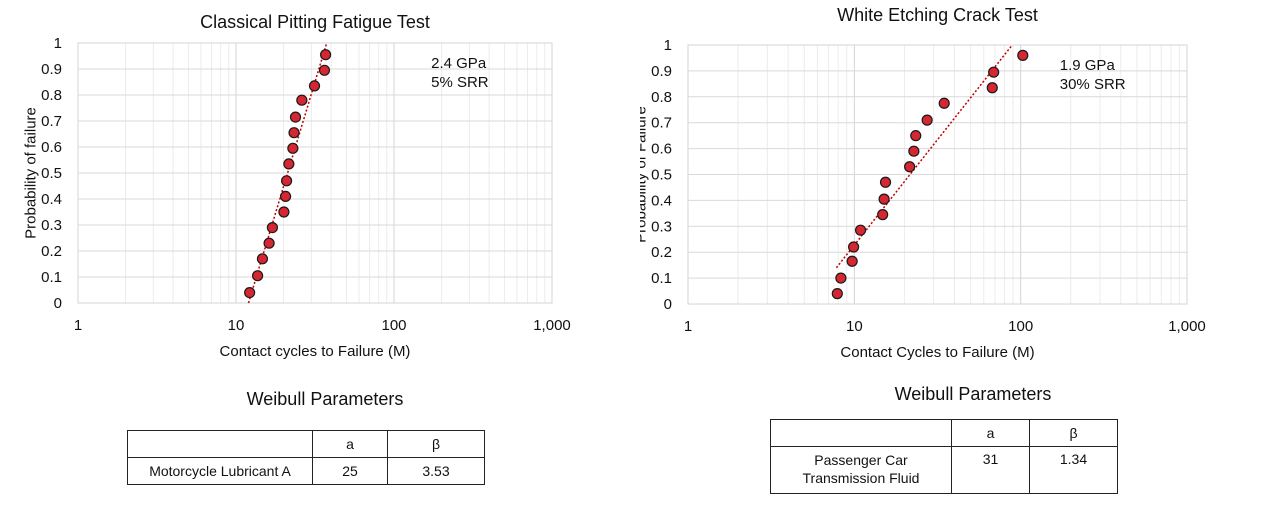  What do you see at coordinates (220, 471) in the screenshot?
I see `table-cell-fluid: Motorcycle Lubricant A` at bounding box center [220, 471].